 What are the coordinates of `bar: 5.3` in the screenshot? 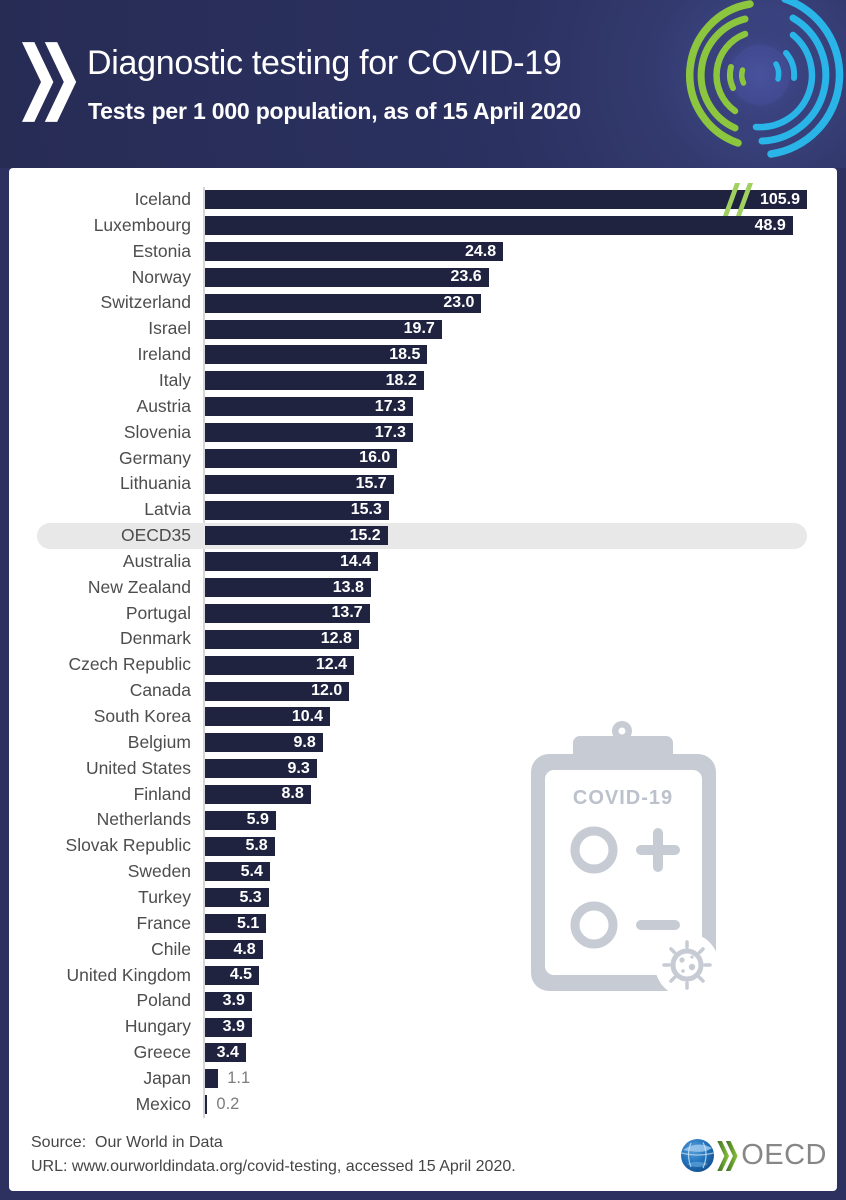 It's located at (237, 898).